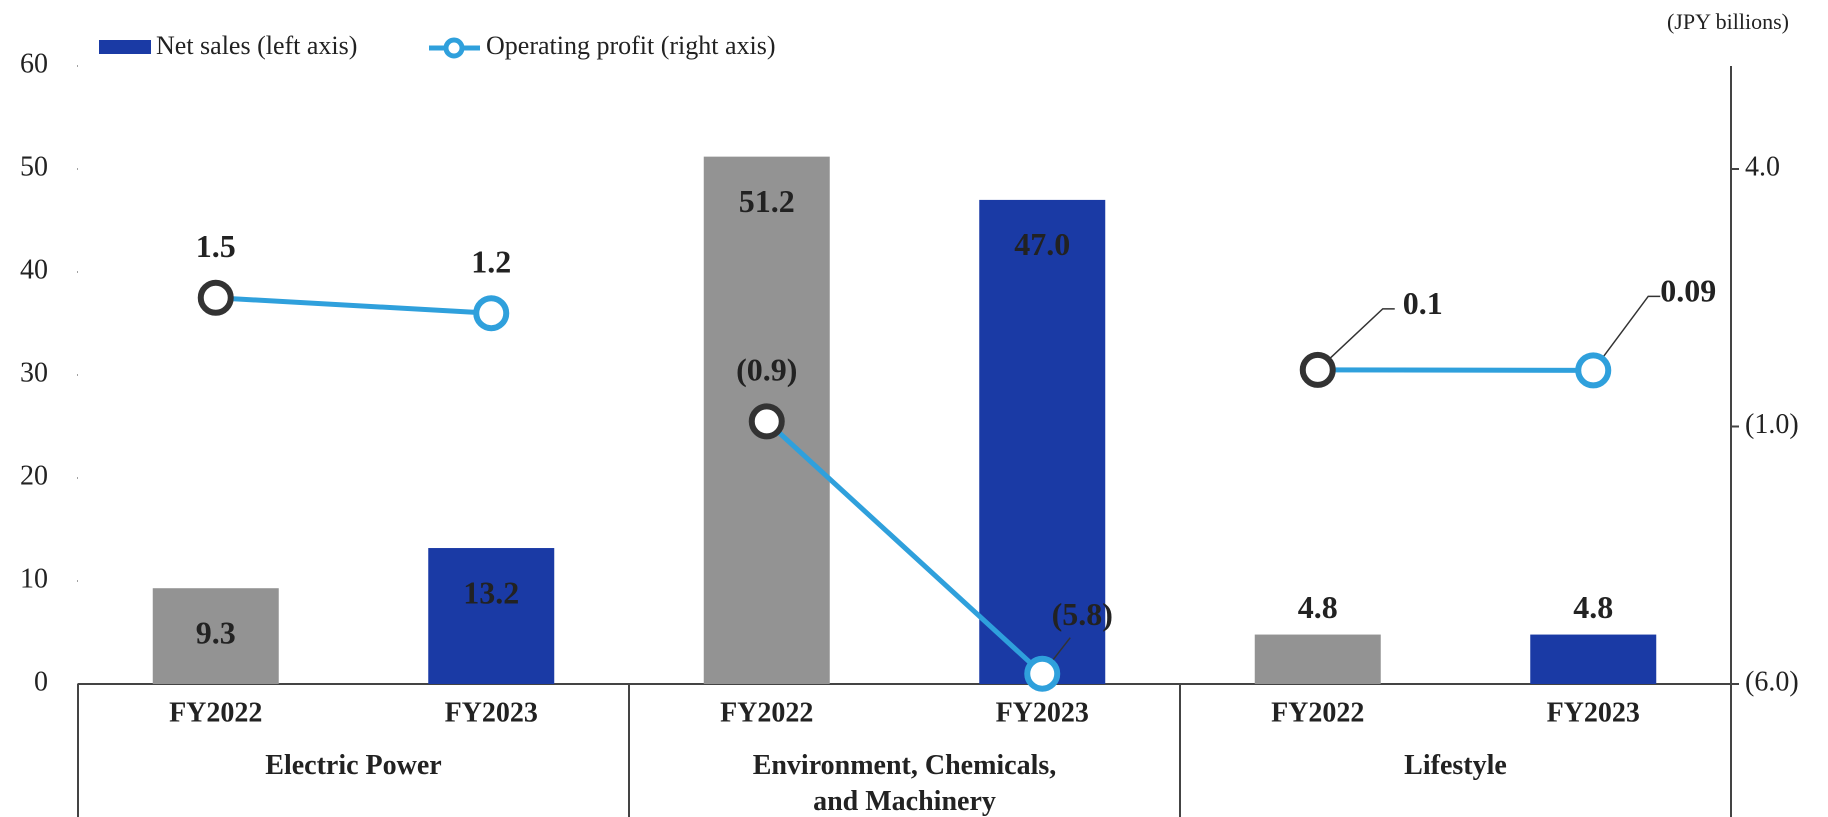 Image resolution: width=1828 pixels, height=817 pixels. I want to click on bar-value-label: 47.0, so click(1042, 244).